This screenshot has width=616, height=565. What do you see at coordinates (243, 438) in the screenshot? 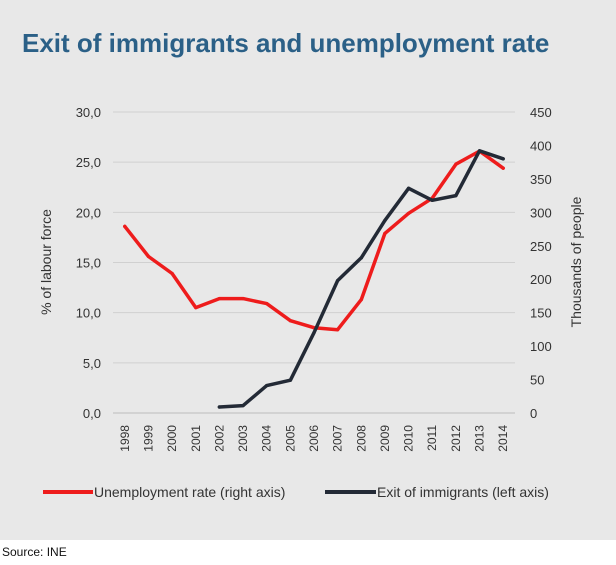
I see `x-tick-label: 2003` at bounding box center [243, 438].